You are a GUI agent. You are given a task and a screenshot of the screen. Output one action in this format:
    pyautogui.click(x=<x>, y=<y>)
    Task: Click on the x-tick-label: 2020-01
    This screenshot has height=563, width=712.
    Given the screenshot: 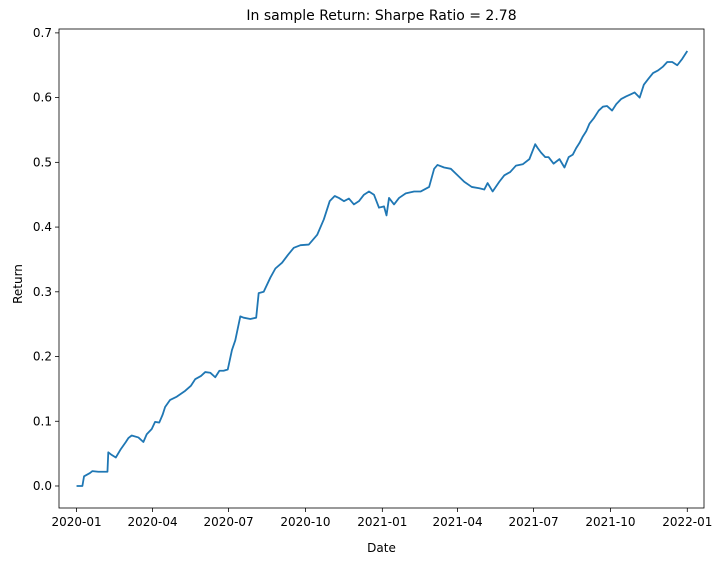 What is the action you would take?
    pyautogui.click(x=76, y=522)
    